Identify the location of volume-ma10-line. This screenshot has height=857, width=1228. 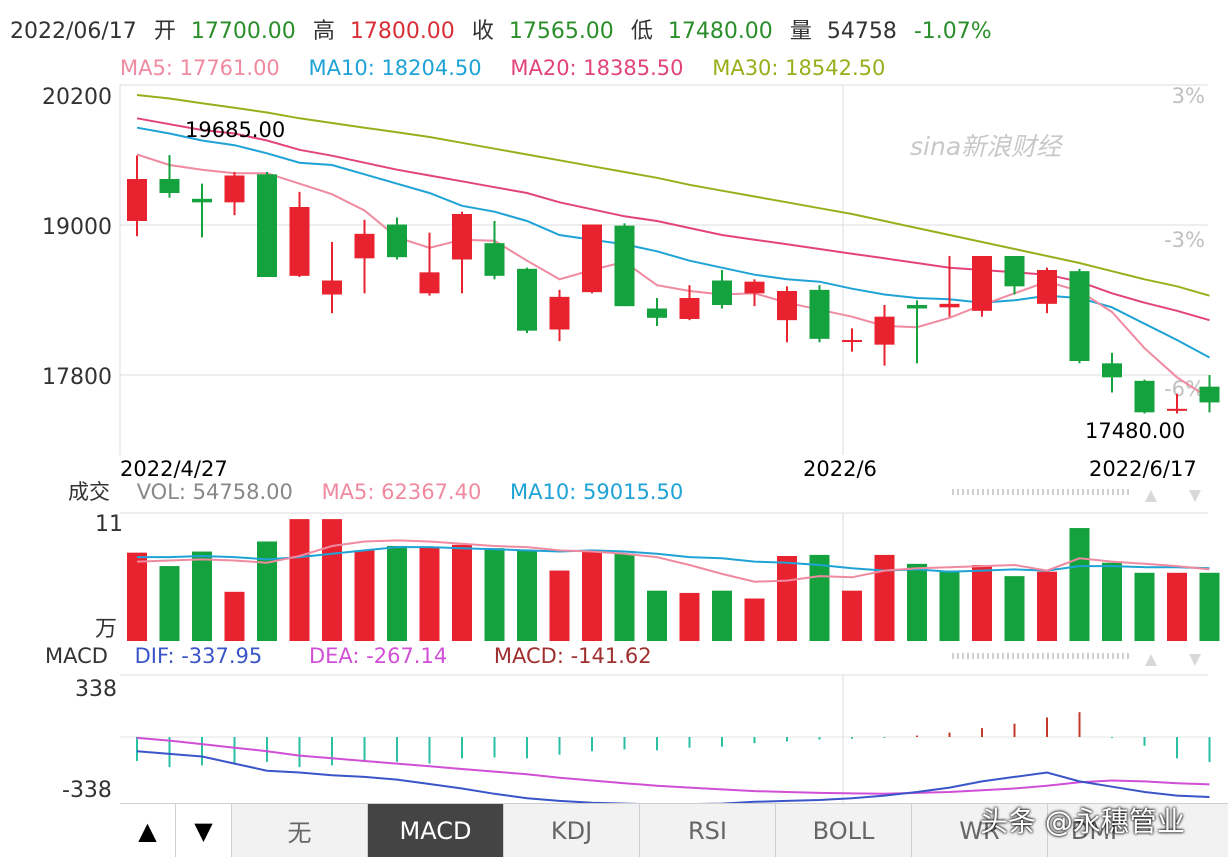
(673, 559).